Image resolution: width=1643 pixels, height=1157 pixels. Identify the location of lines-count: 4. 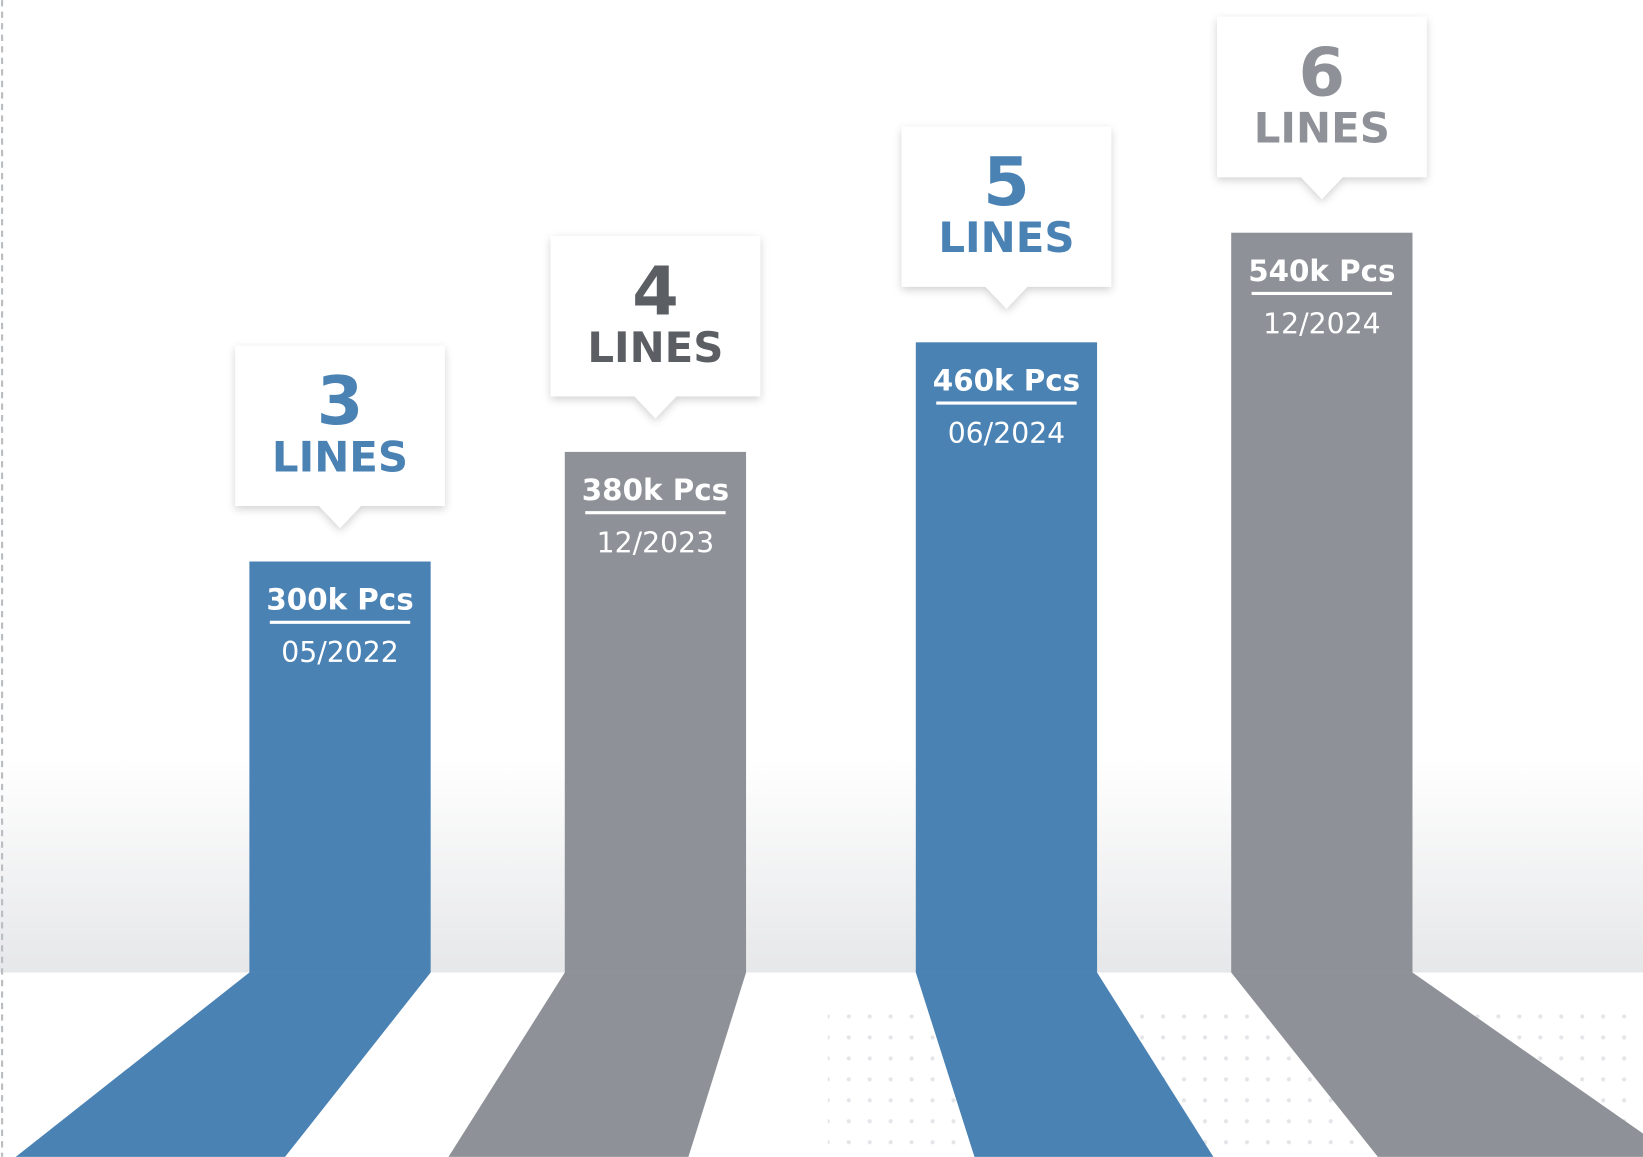
(655, 292).